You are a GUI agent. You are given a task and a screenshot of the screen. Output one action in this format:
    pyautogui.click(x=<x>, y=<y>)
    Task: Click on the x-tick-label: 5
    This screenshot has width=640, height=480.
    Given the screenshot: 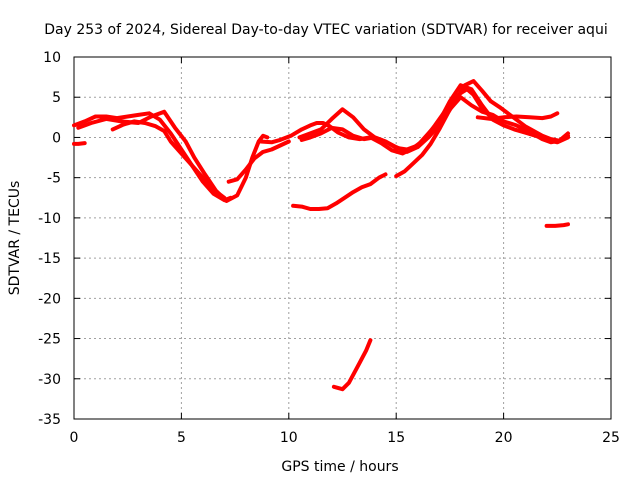 What is the action you would take?
    pyautogui.click(x=181, y=438)
    